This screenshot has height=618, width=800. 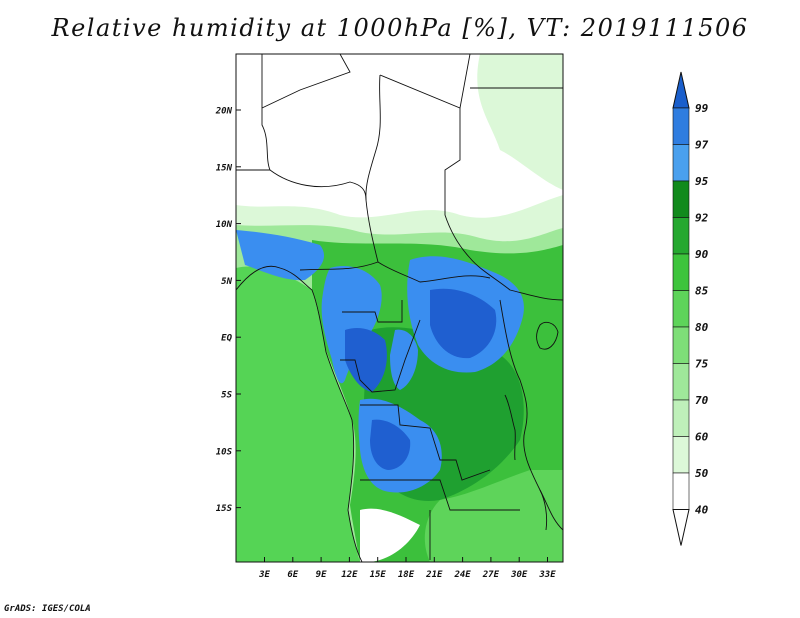 What do you see at coordinates (407, 568) in the screenshot?
I see `longitude-axis: 3E 6E 9E 12E 15E 18E 21E 24E 27E 30E 33E` at bounding box center [407, 568].